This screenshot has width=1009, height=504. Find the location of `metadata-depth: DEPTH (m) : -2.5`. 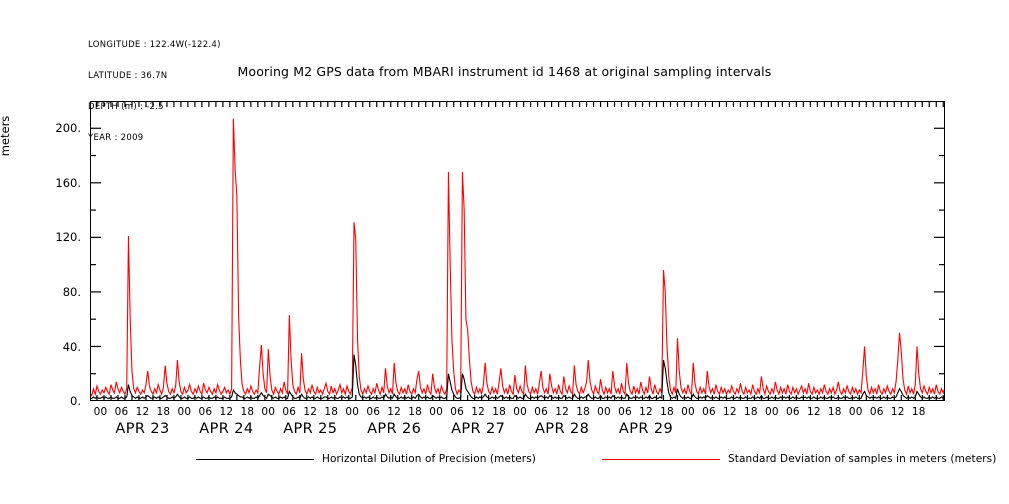

metadata-depth: DEPTH (m) : -2.5 is located at coordinates (126, 107).